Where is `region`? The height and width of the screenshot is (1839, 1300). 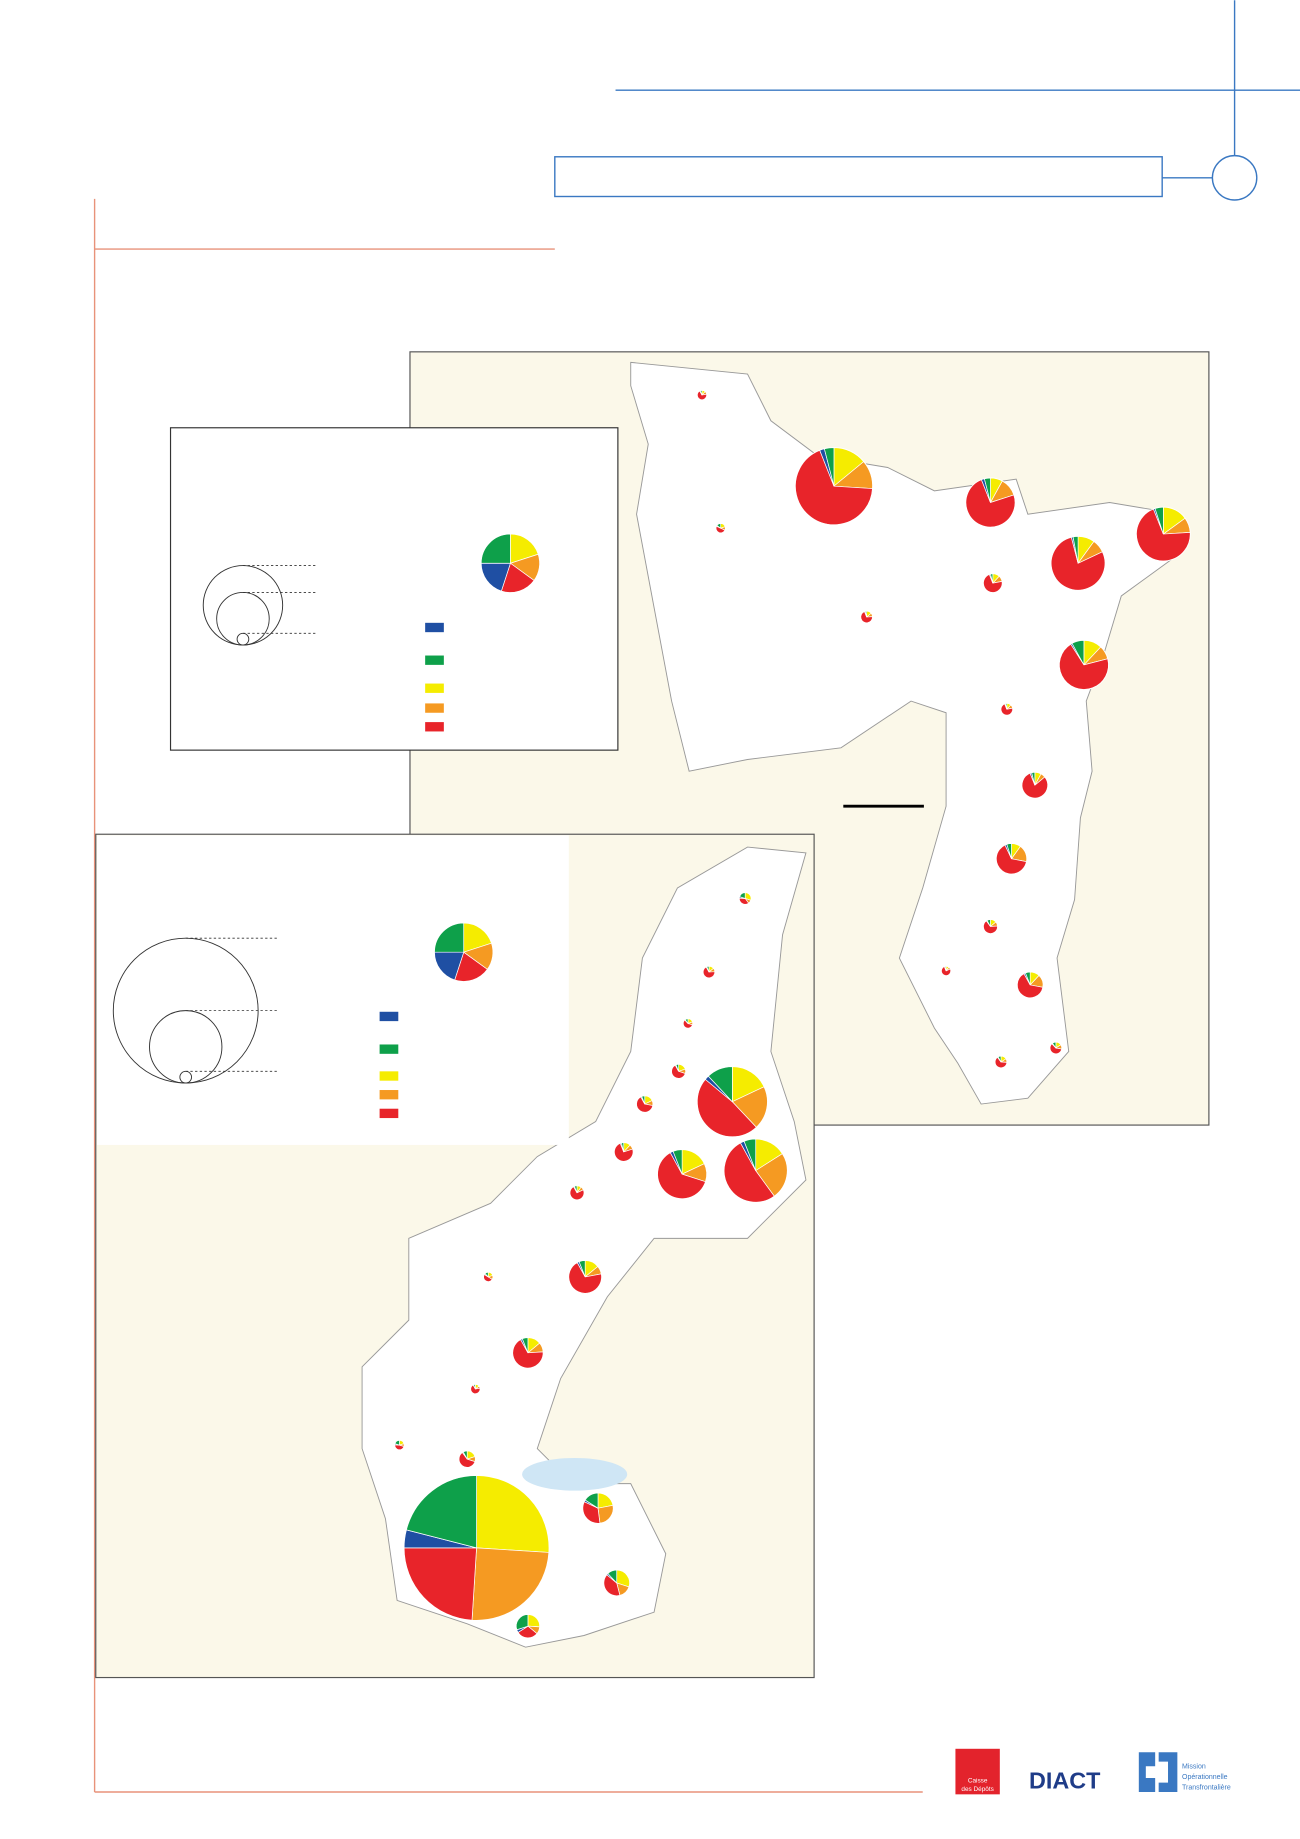 region is located at coordinates (584, 1247).